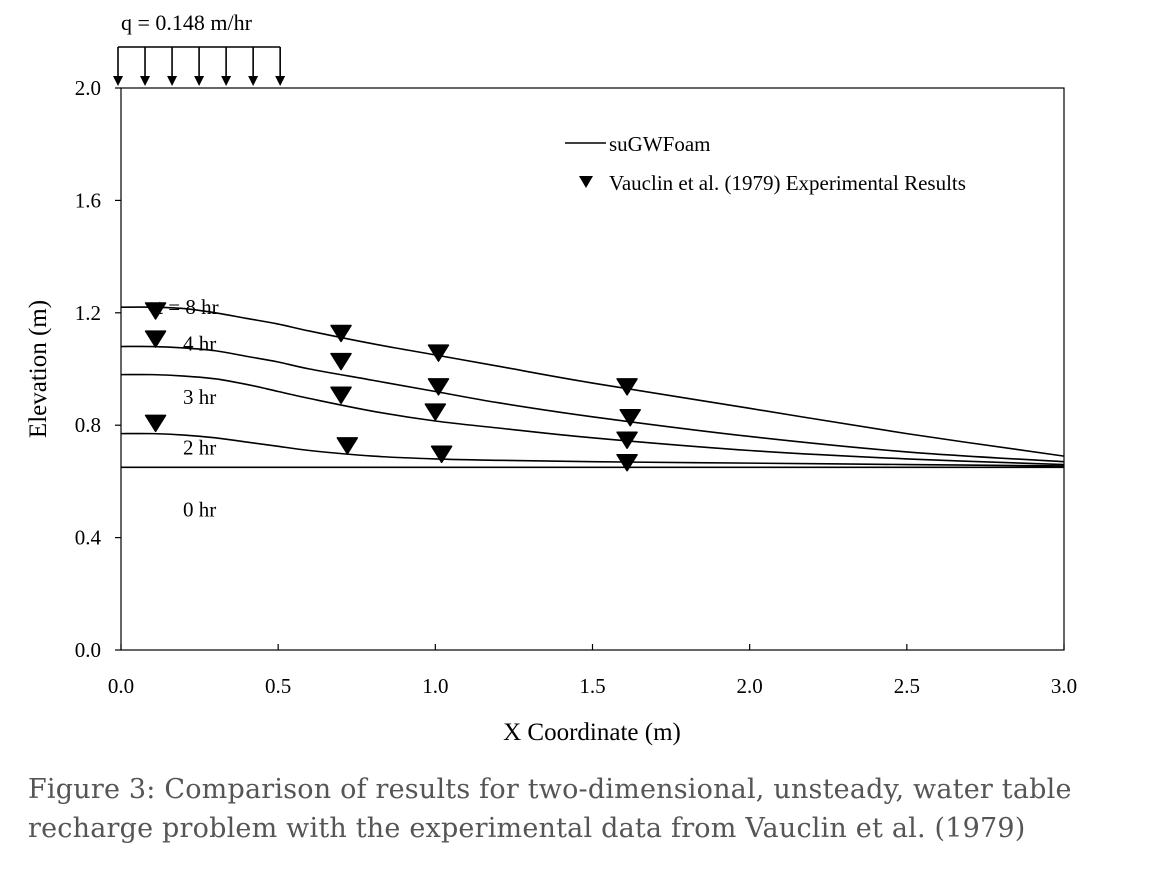  What do you see at coordinates (907, 686) in the screenshot?
I see `x-tick-label: 2.5` at bounding box center [907, 686].